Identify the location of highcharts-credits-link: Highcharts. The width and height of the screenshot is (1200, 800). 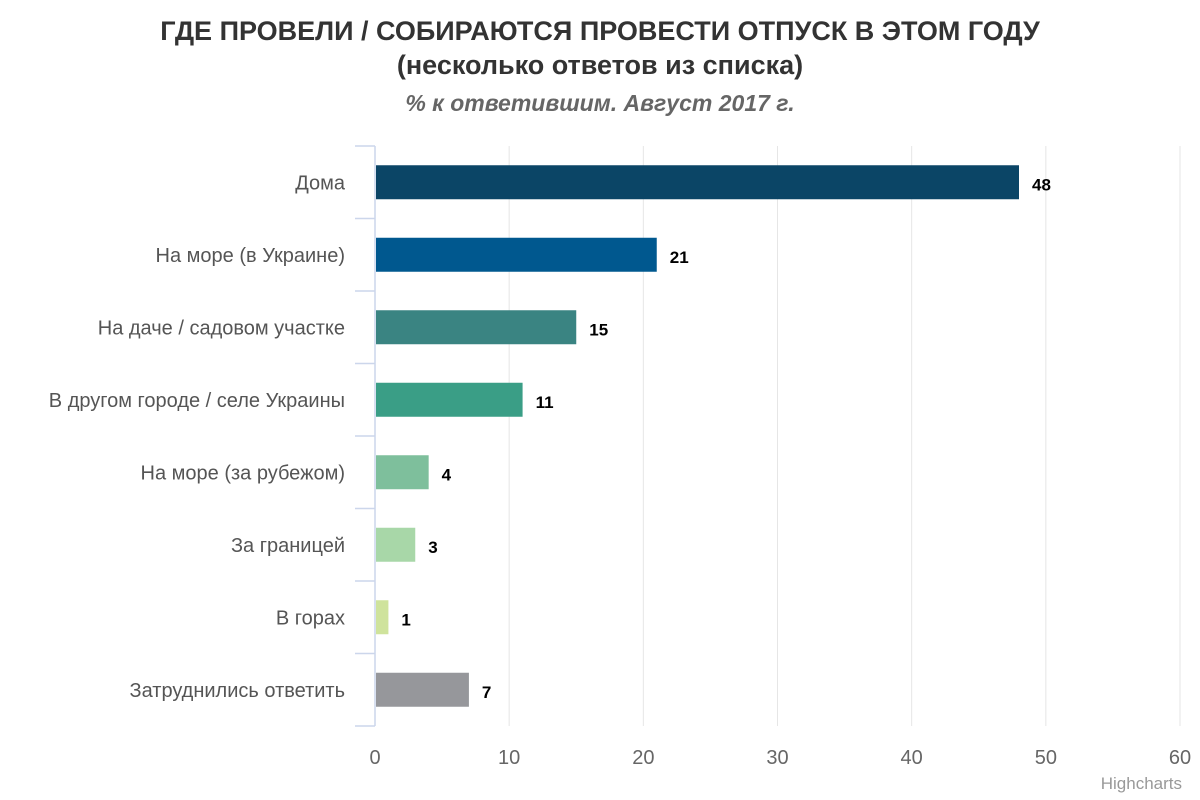
(1141, 783).